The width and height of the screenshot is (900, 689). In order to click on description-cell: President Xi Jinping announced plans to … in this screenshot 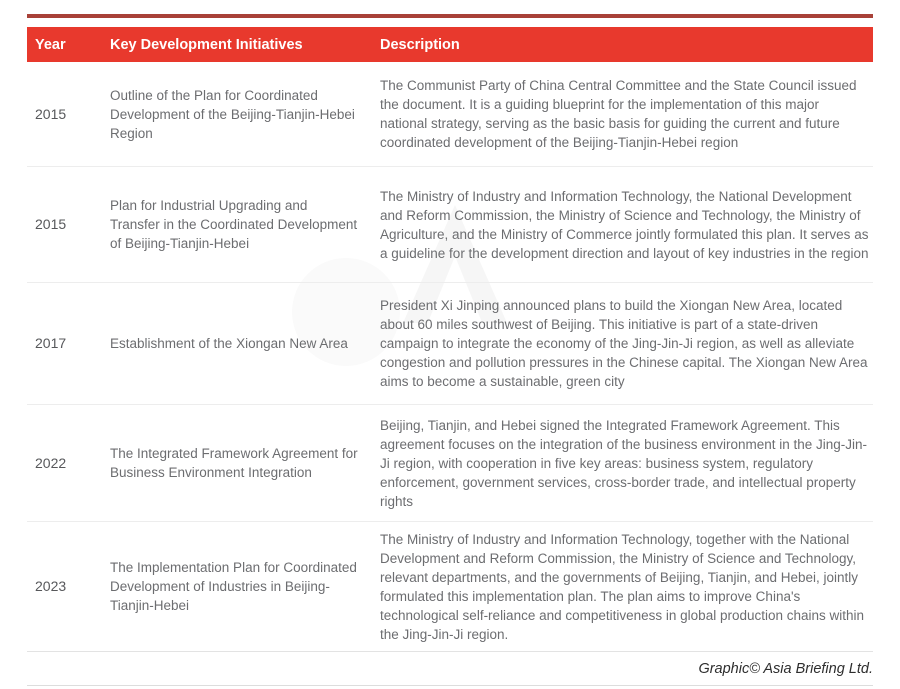, I will do `click(624, 343)`.